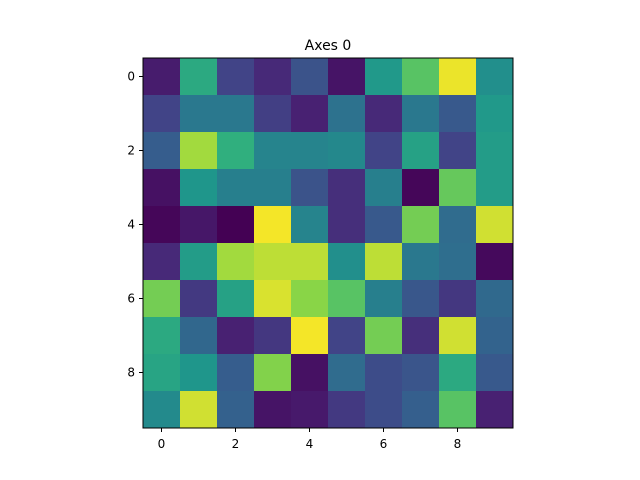  I want to click on heatmap-cell-r9-c2, so click(236, 410).